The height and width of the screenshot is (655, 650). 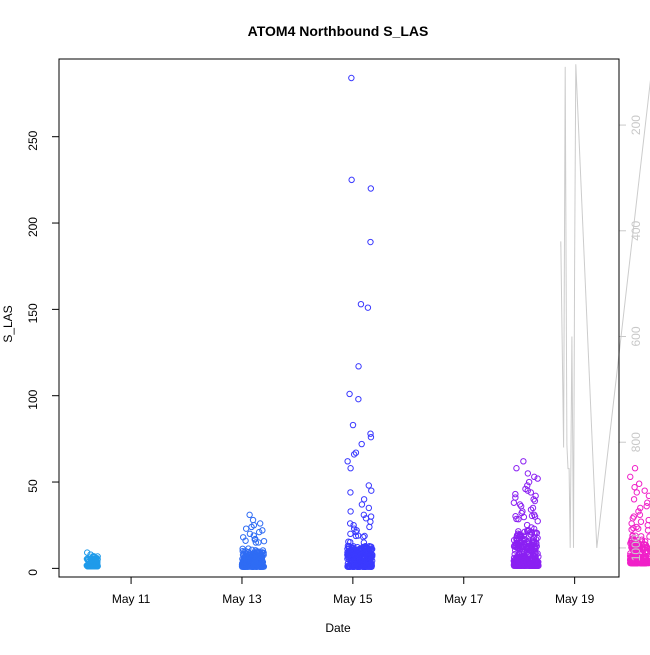 I want to click on y-axis-label: S_LAS, so click(x=8, y=323).